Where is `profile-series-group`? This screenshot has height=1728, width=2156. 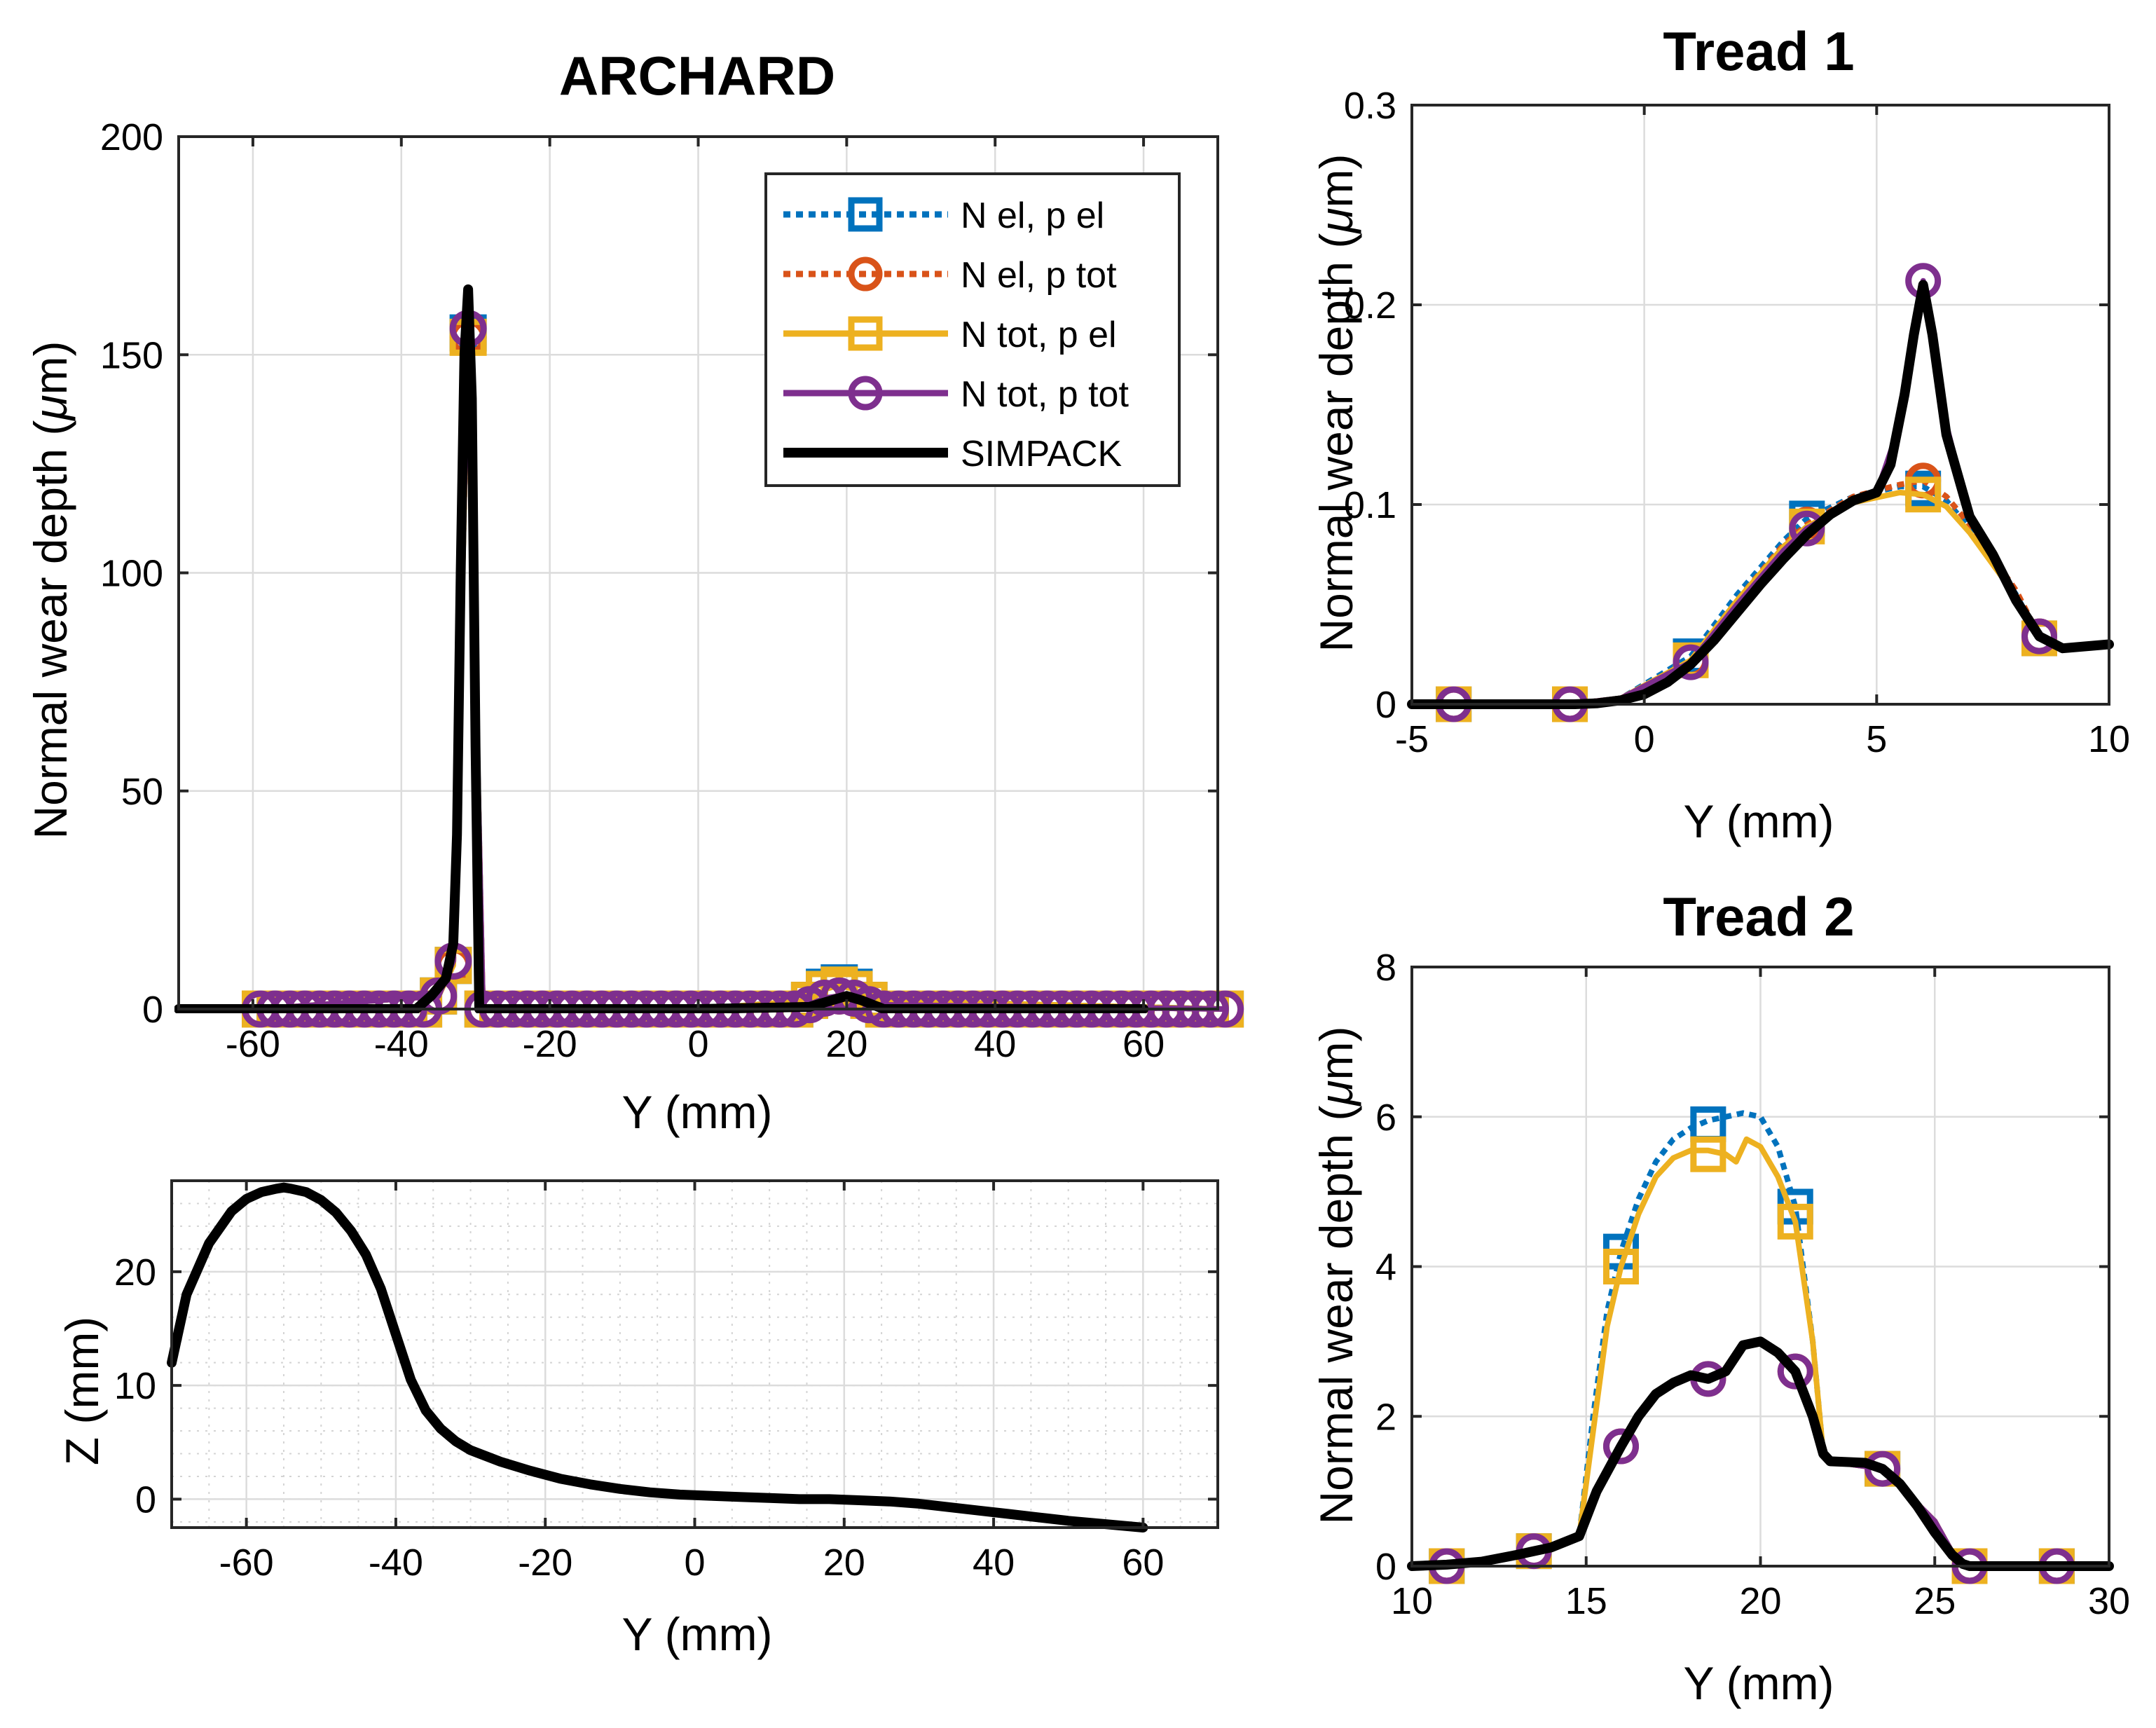 profile-series-group is located at coordinates (657, 1357).